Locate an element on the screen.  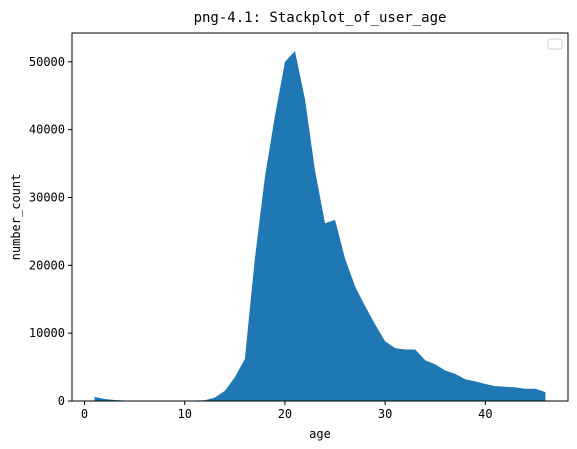
y-tick-label: 20000 is located at coordinates (47, 265).